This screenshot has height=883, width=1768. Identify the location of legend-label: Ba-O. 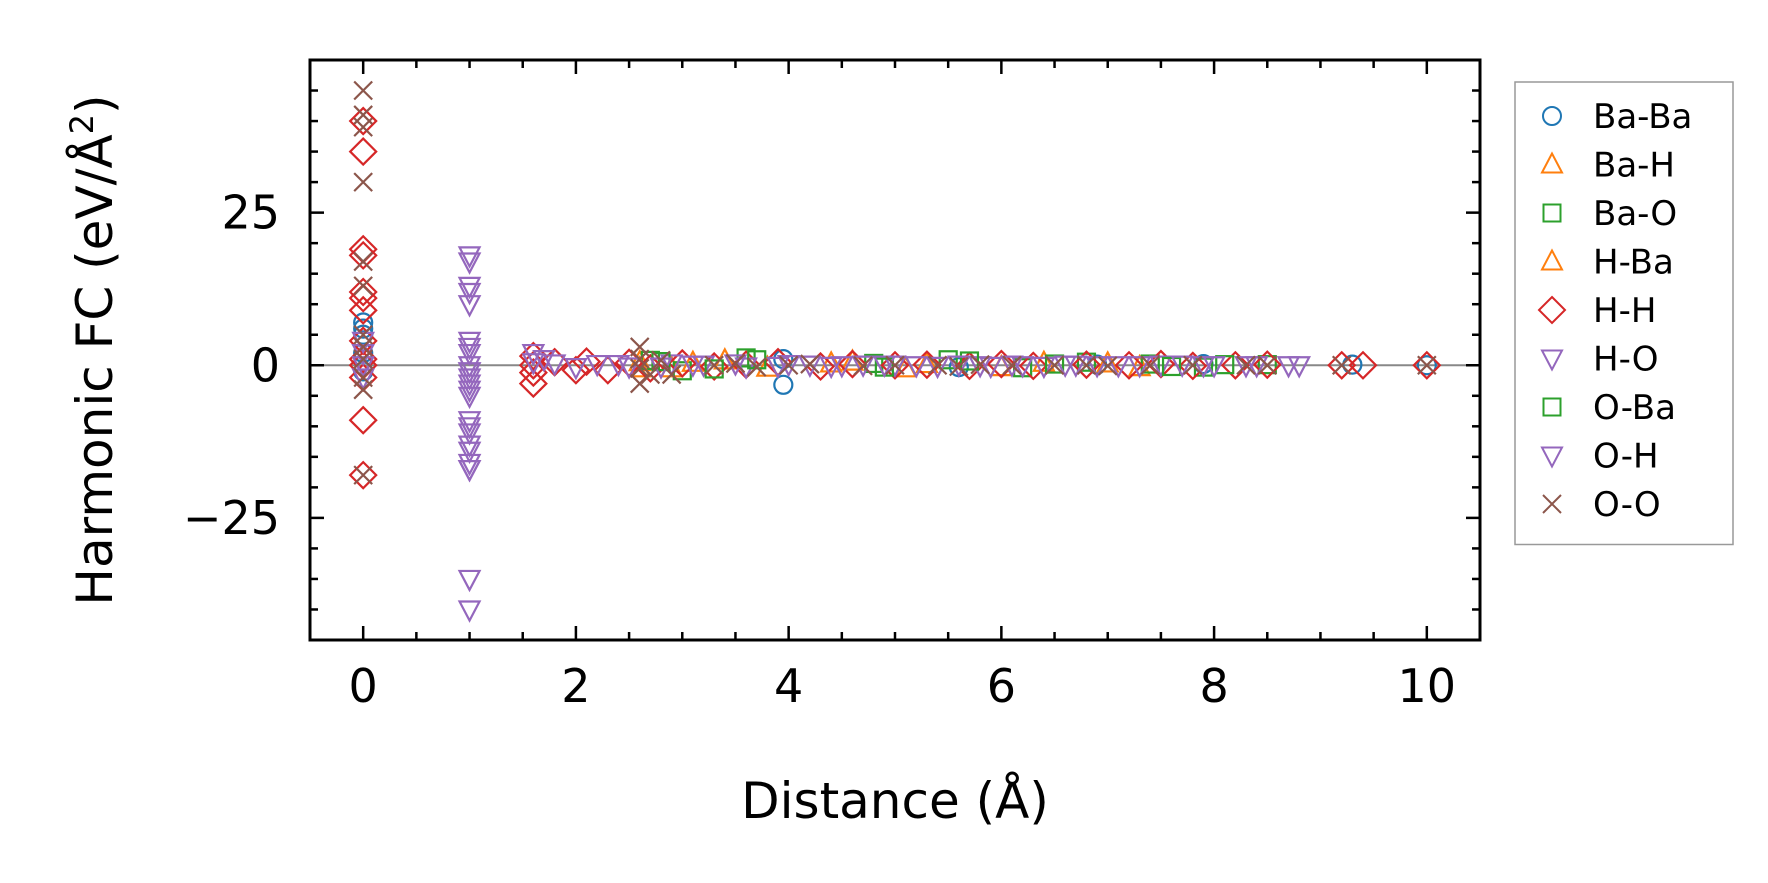
(1635, 214).